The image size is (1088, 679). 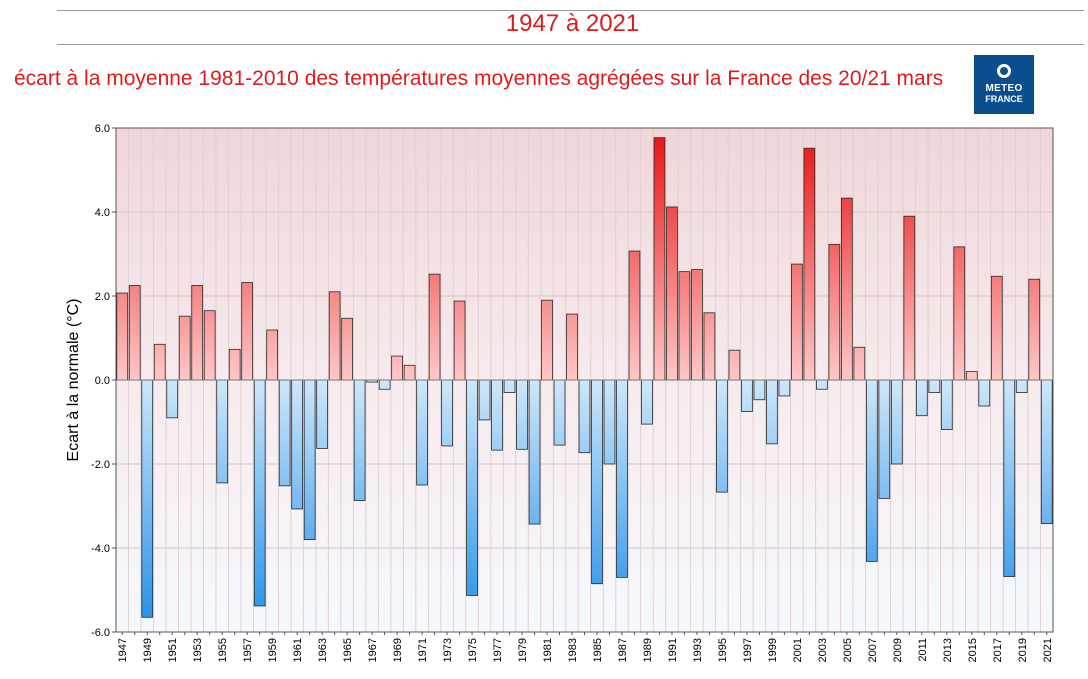 I want to click on bar-1970, so click(x=409, y=372).